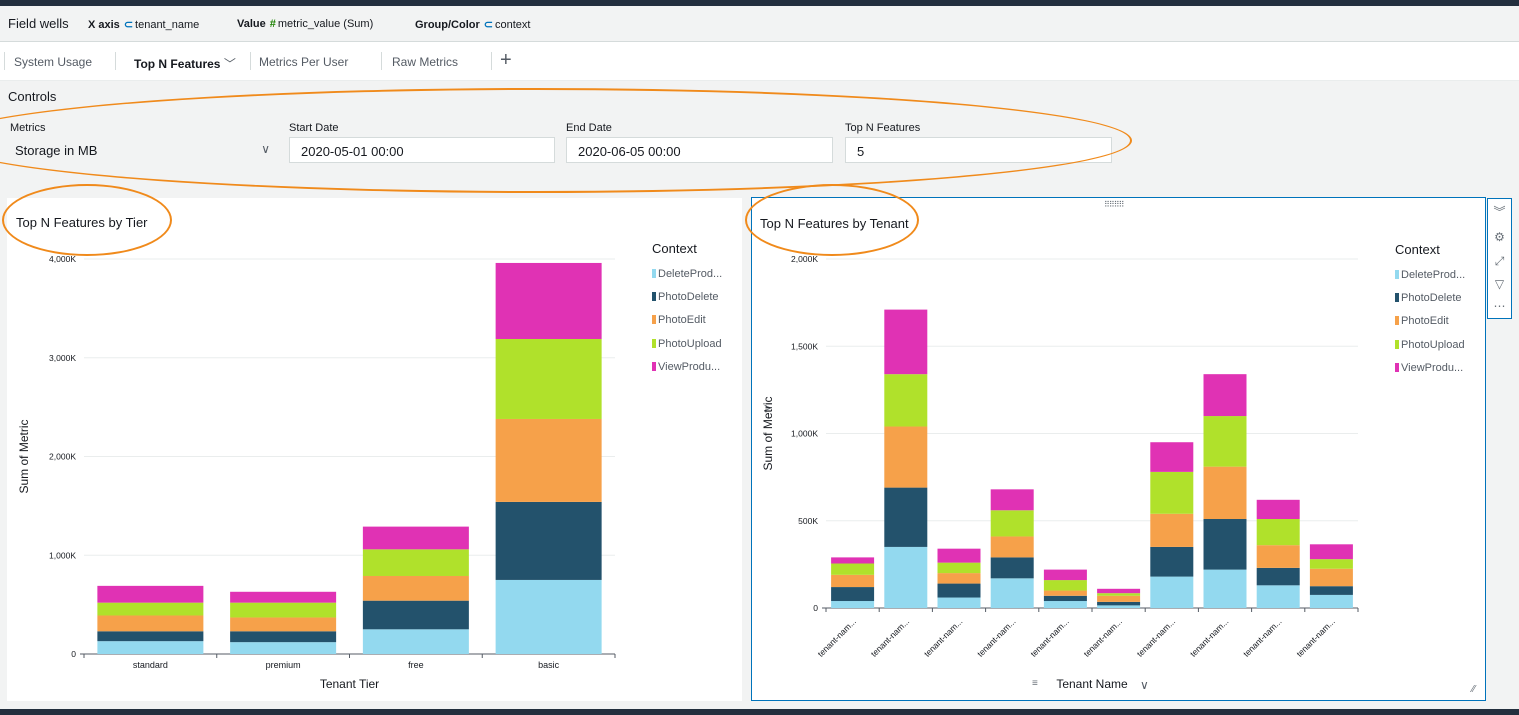  I want to click on value-label: Value, so click(251, 24).